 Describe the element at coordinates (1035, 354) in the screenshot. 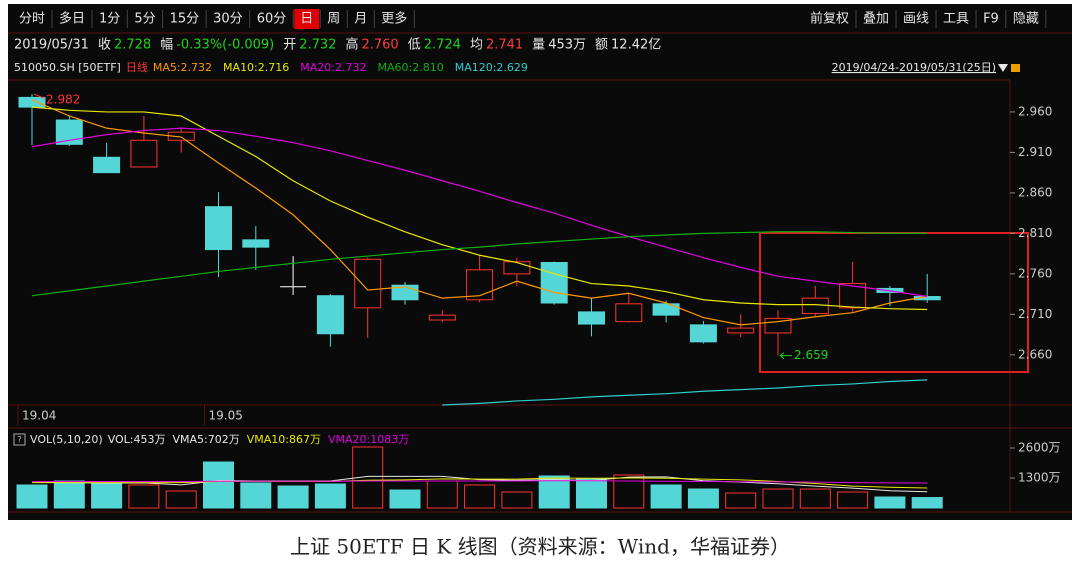

I see `y-tick-label: 2.660` at that location.